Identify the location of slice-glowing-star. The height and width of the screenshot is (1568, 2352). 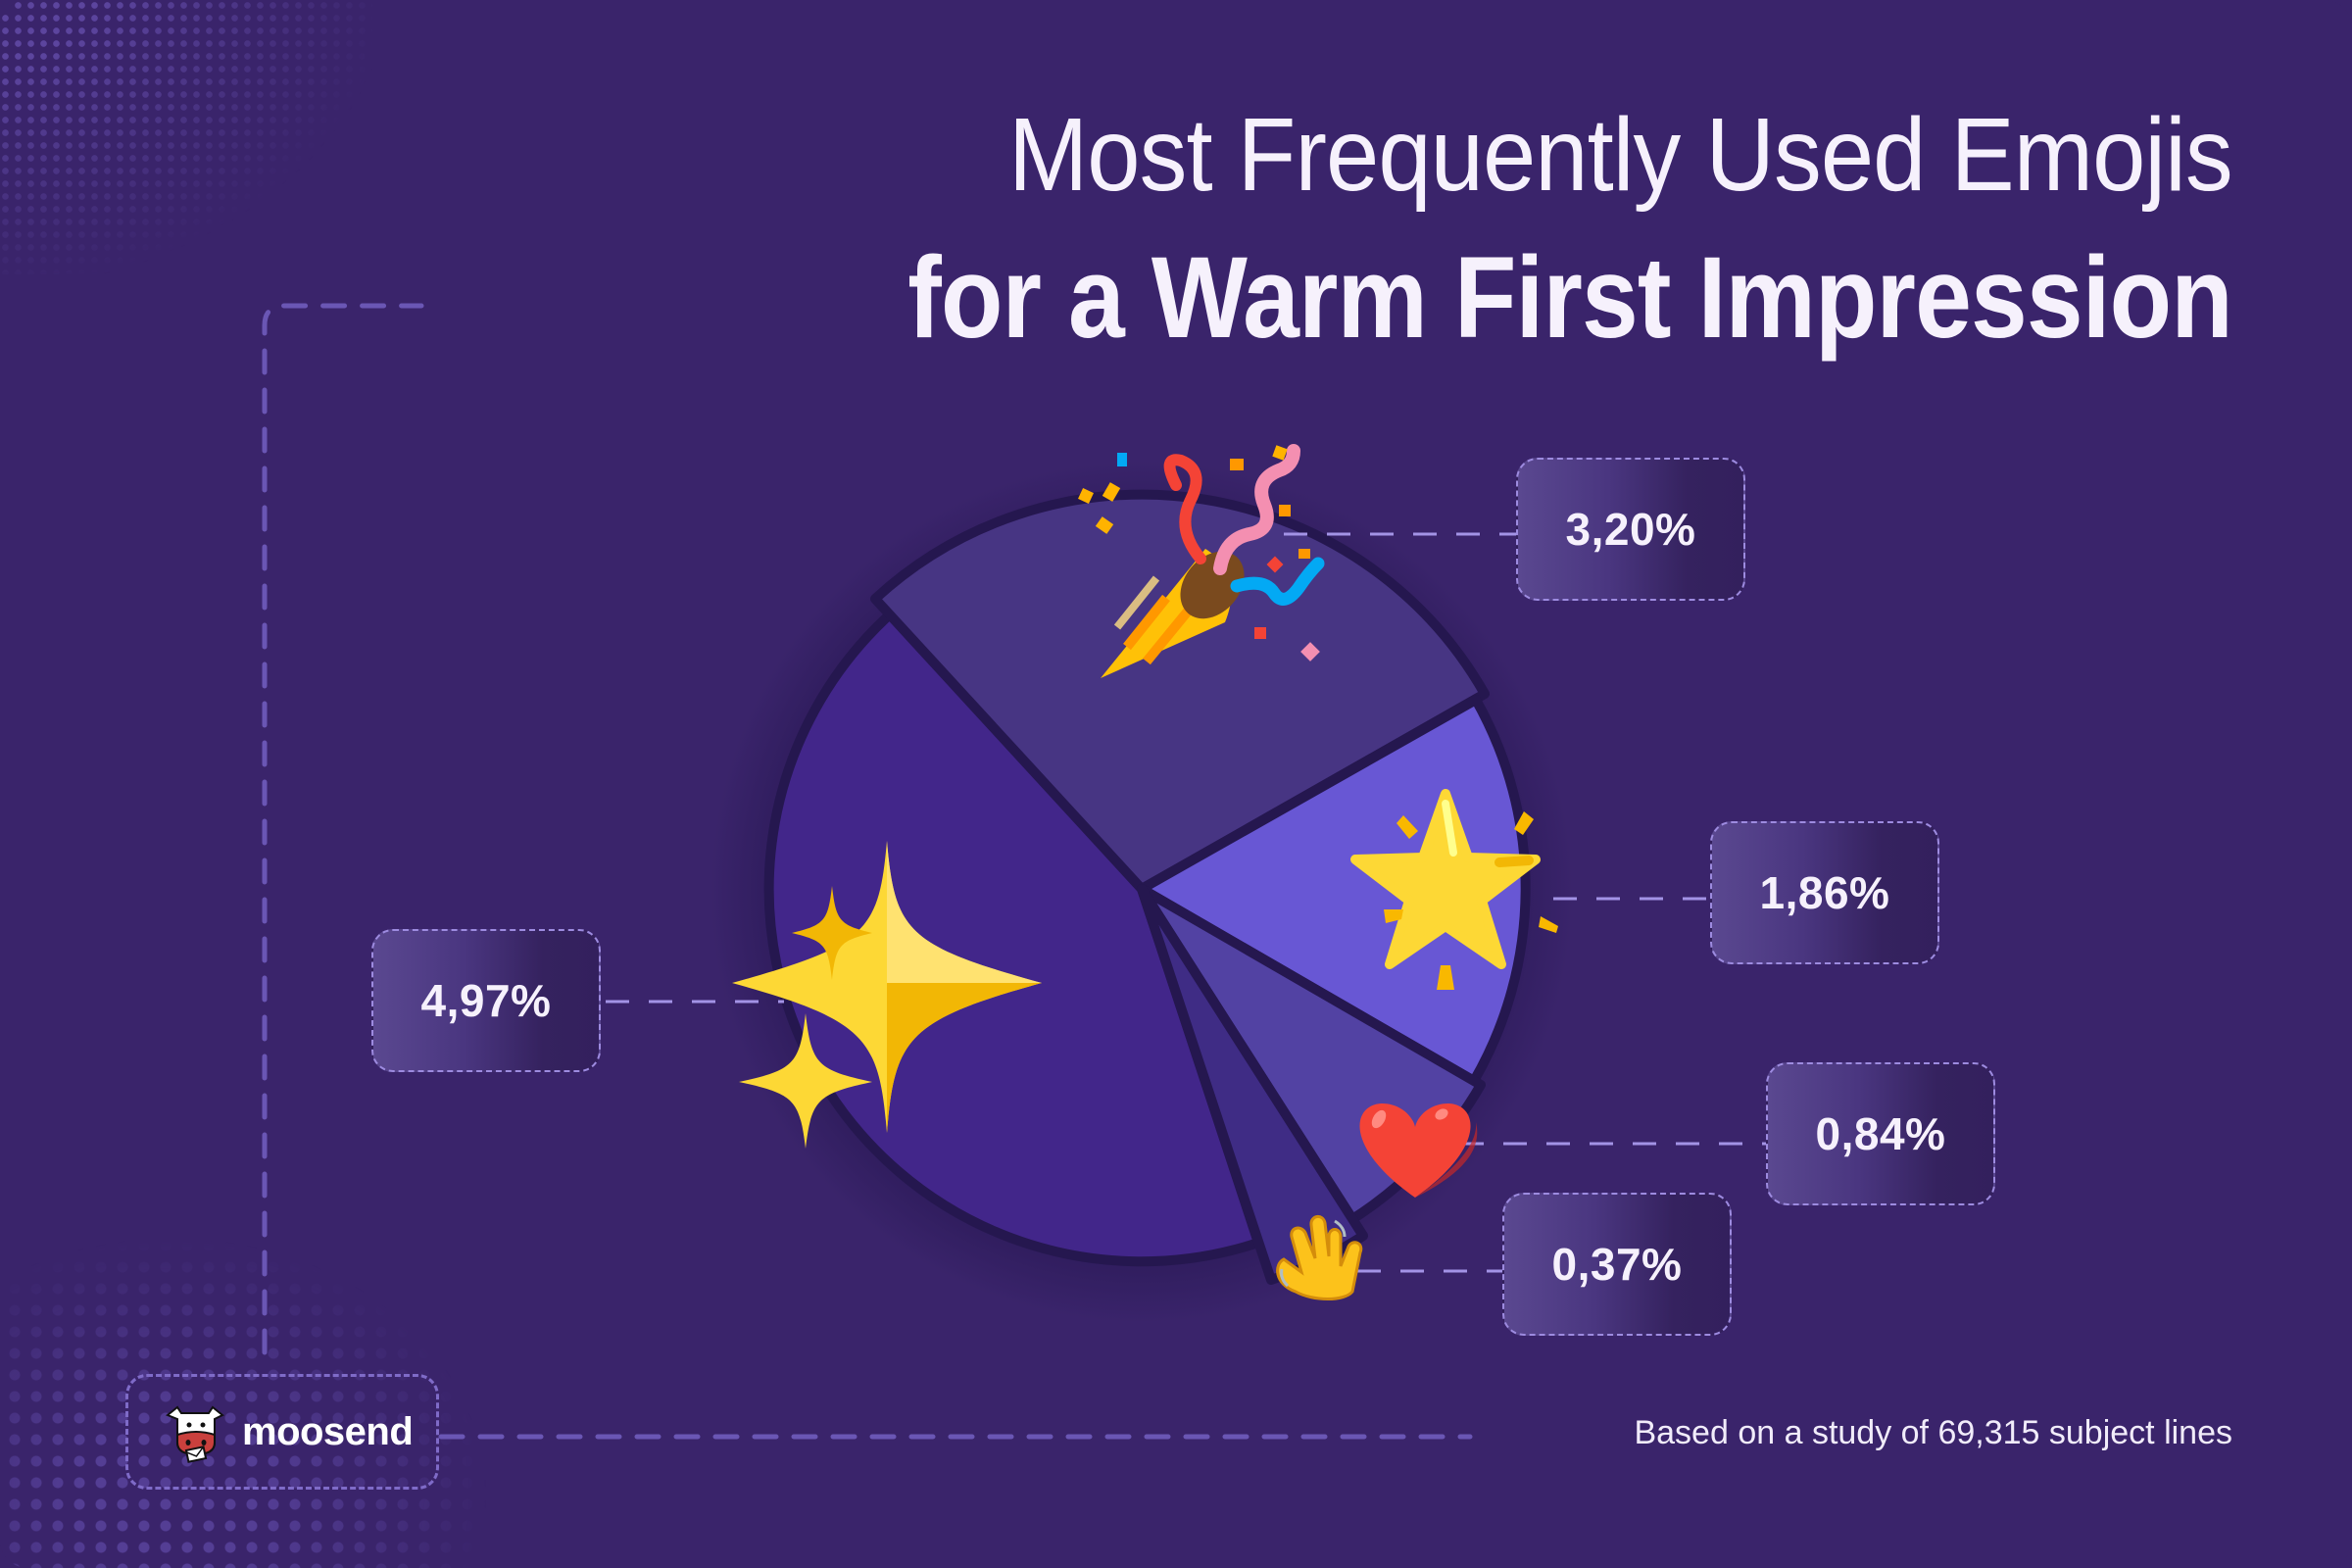
(1334, 890).